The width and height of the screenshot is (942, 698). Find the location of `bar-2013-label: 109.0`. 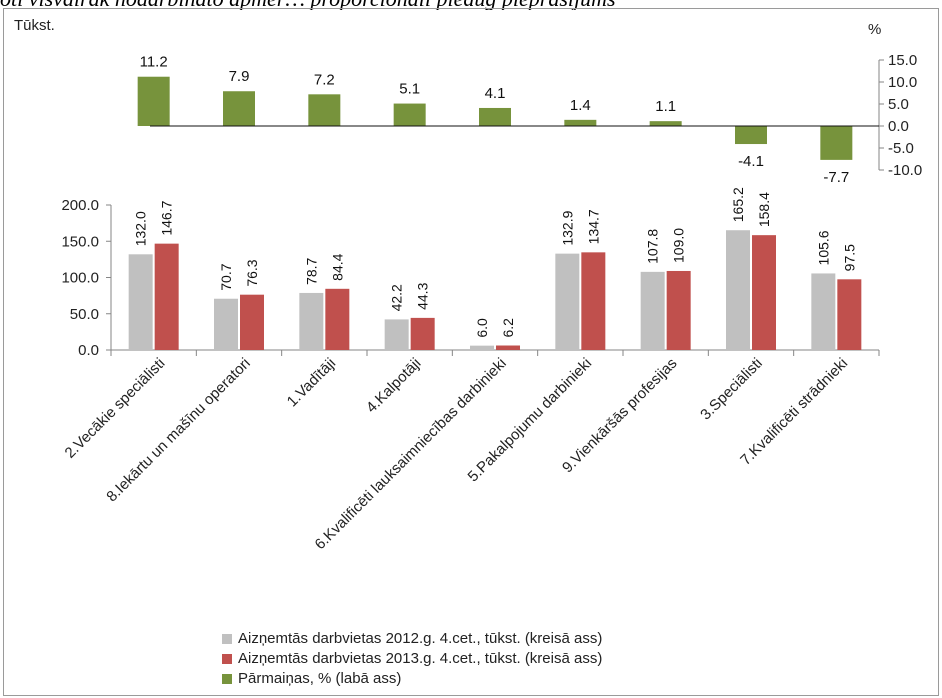

bar-2013-label: 109.0 is located at coordinates (679, 245).